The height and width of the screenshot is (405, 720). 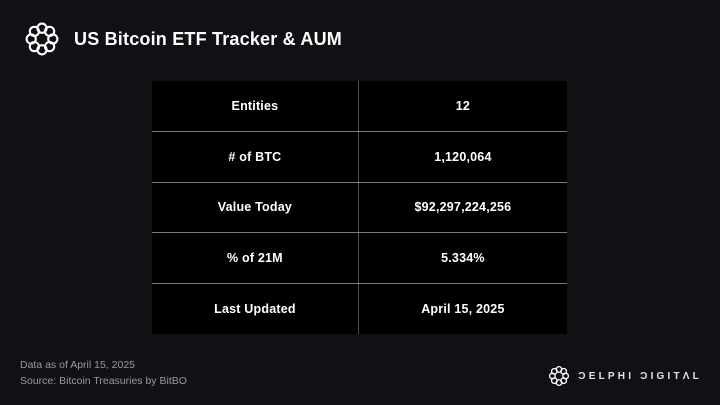 I want to click on row-value: 12, so click(x=462, y=106).